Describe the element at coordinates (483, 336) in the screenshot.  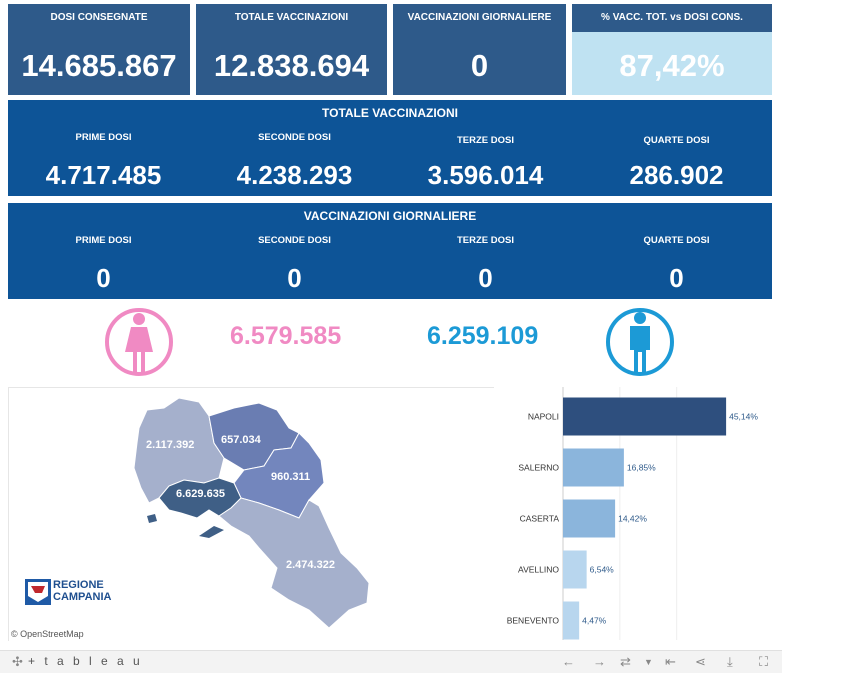
I see `male-vaccinated-count: 6.259.109` at that location.